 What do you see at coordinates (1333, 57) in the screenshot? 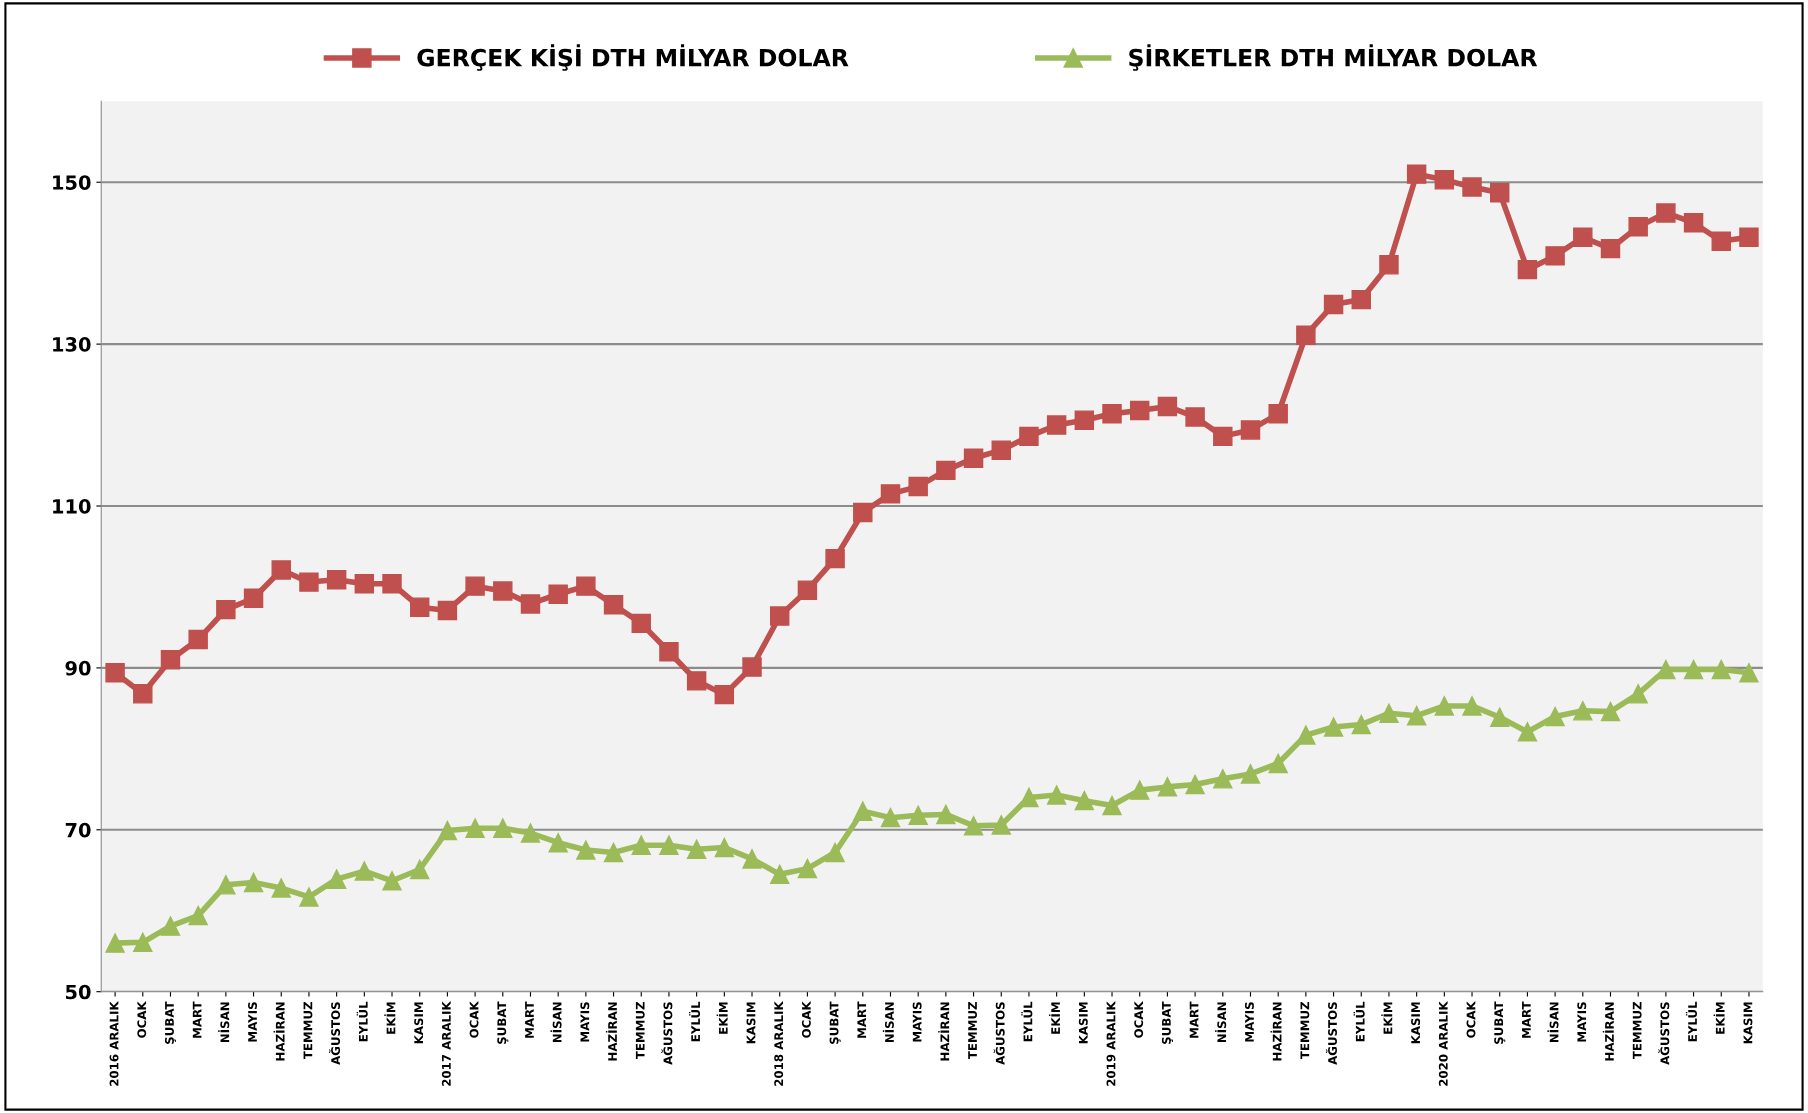
I see `legend-label: ŞİRKETLER DTH MİLYAR DOLAR` at bounding box center [1333, 57].